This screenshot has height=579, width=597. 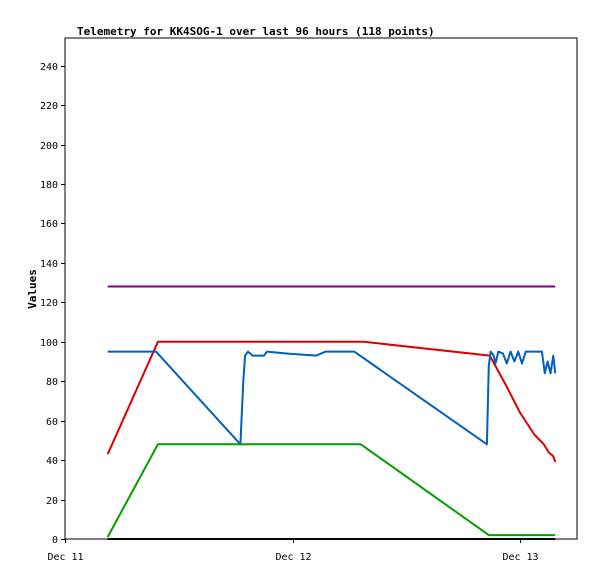 I want to click on y-tick-label: 0, so click(x=55, y=540).